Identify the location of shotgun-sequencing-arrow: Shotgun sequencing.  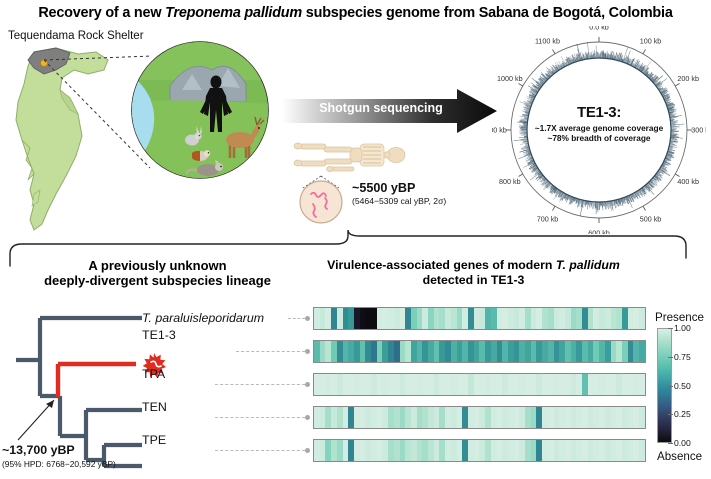
(389, 111).